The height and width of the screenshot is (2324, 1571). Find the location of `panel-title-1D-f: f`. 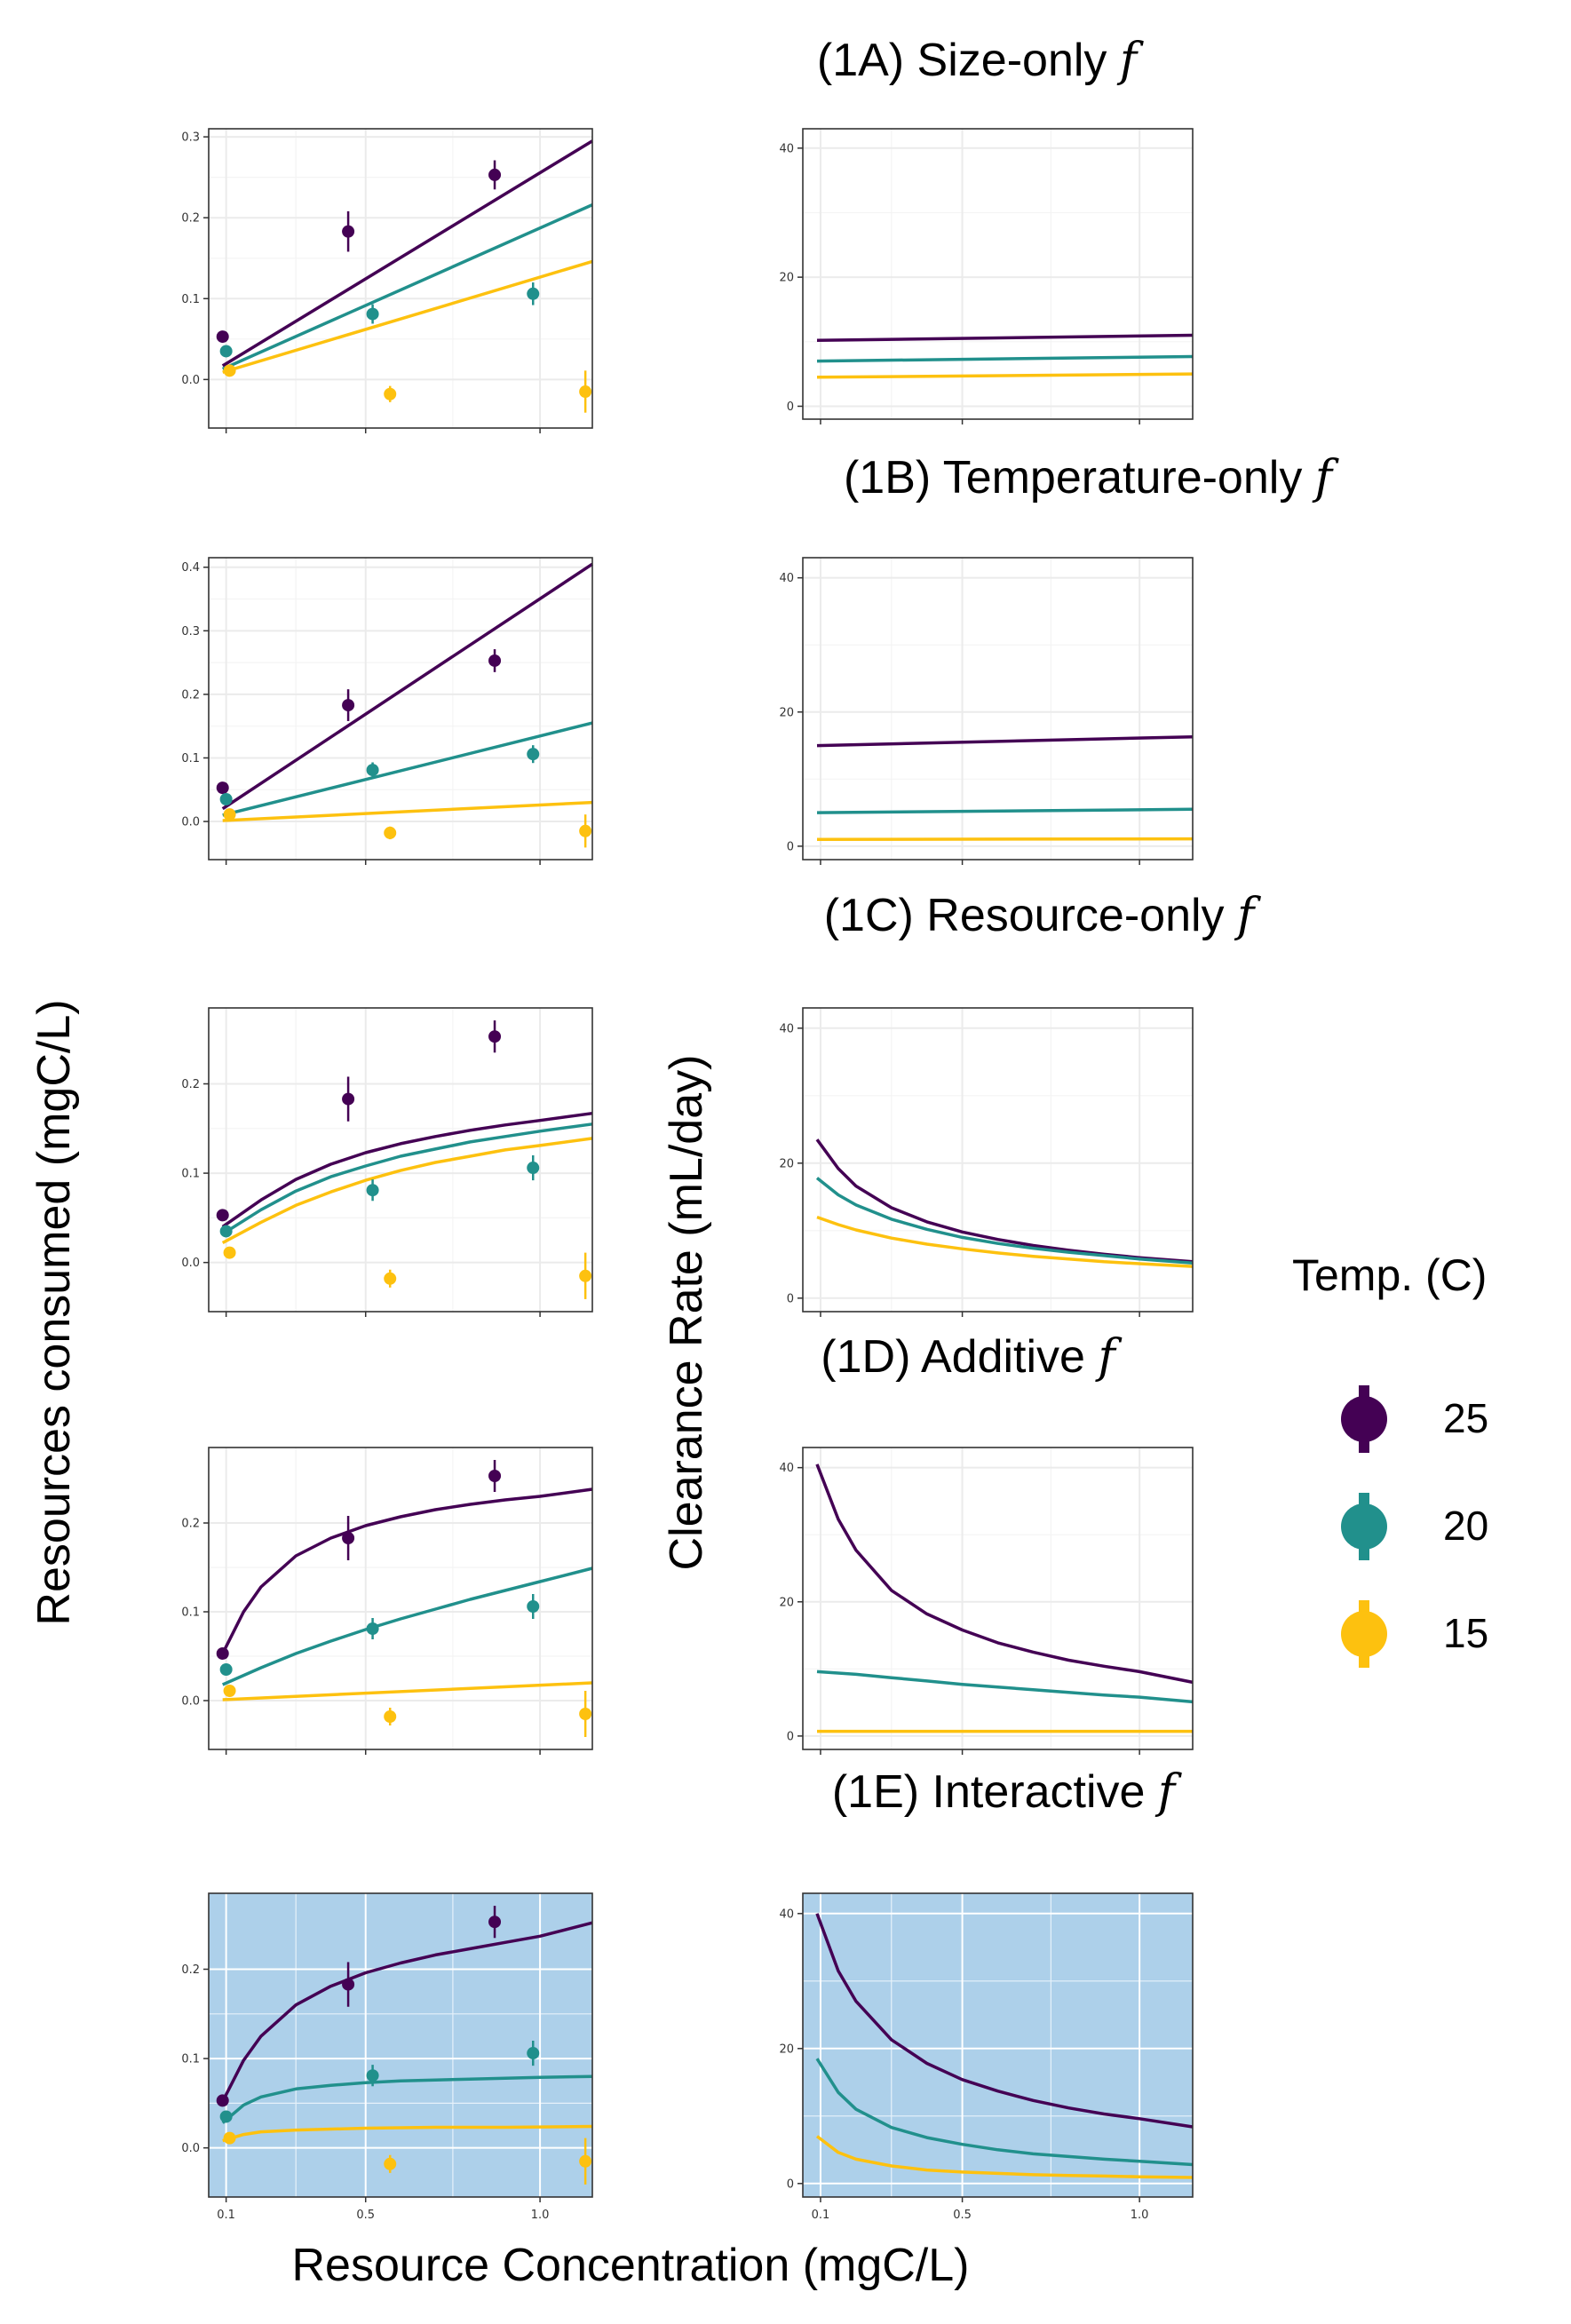

panel-title-1D-f: f is located at coordinates (1108, 1357).